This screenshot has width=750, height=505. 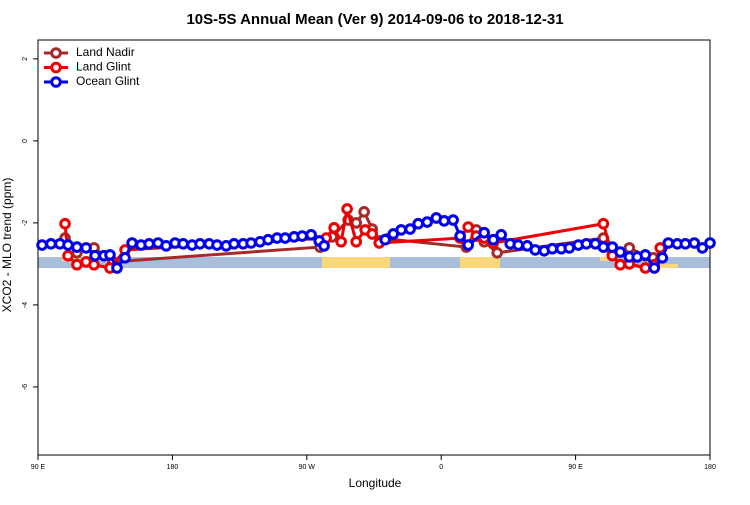 I want to click on legend-label: Land Glint, so click(x=103, y=67).